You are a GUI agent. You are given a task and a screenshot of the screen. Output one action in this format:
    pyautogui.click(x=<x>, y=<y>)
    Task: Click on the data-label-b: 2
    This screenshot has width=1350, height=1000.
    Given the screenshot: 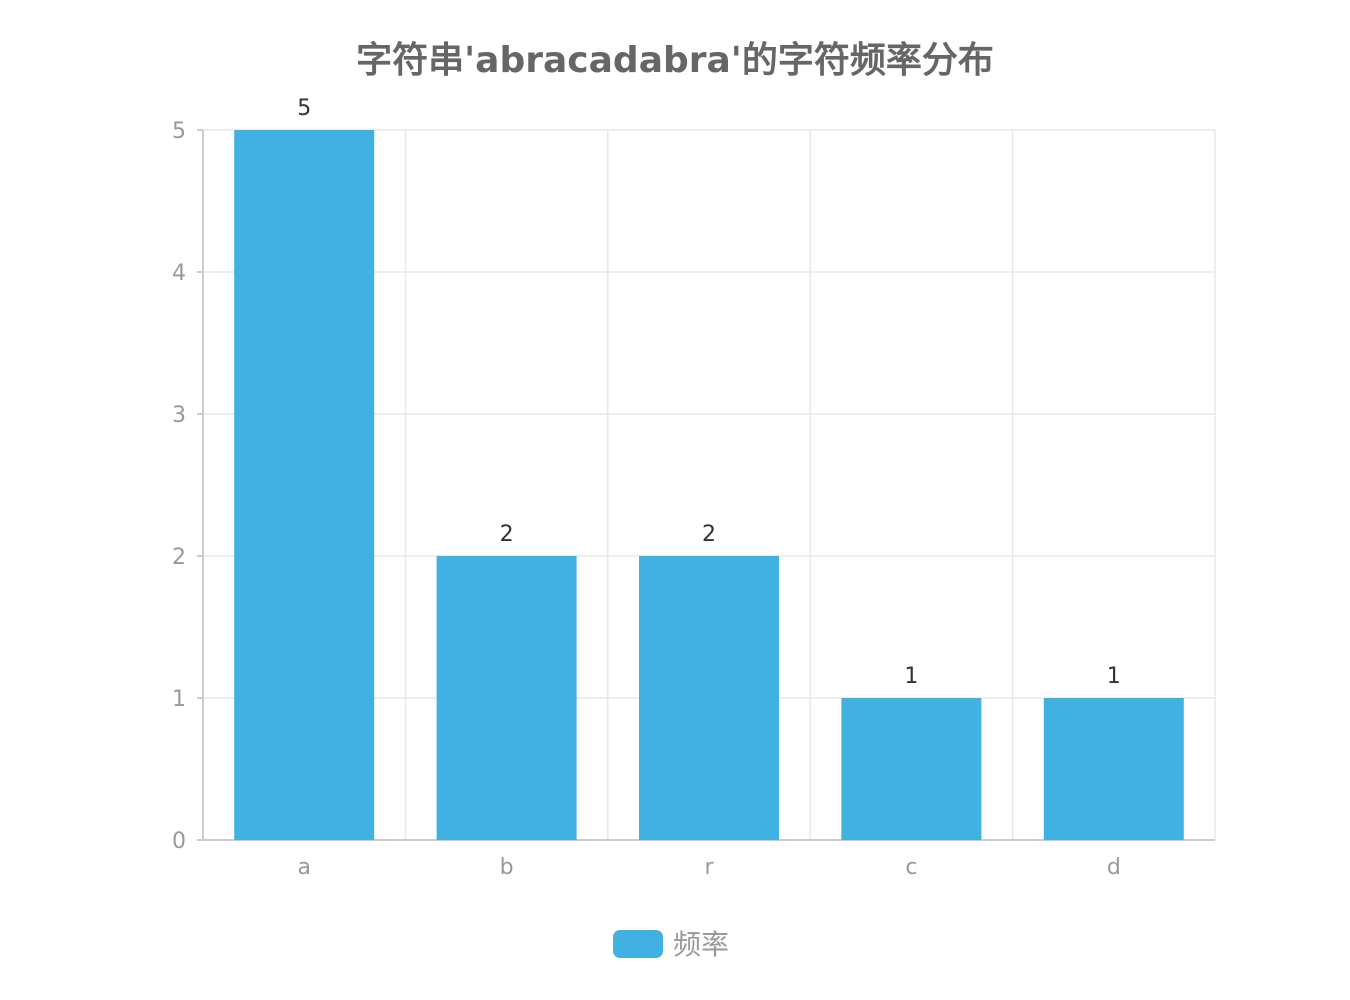 What is the action you would take?
    pyautogui.click(x=507, y=534)
    